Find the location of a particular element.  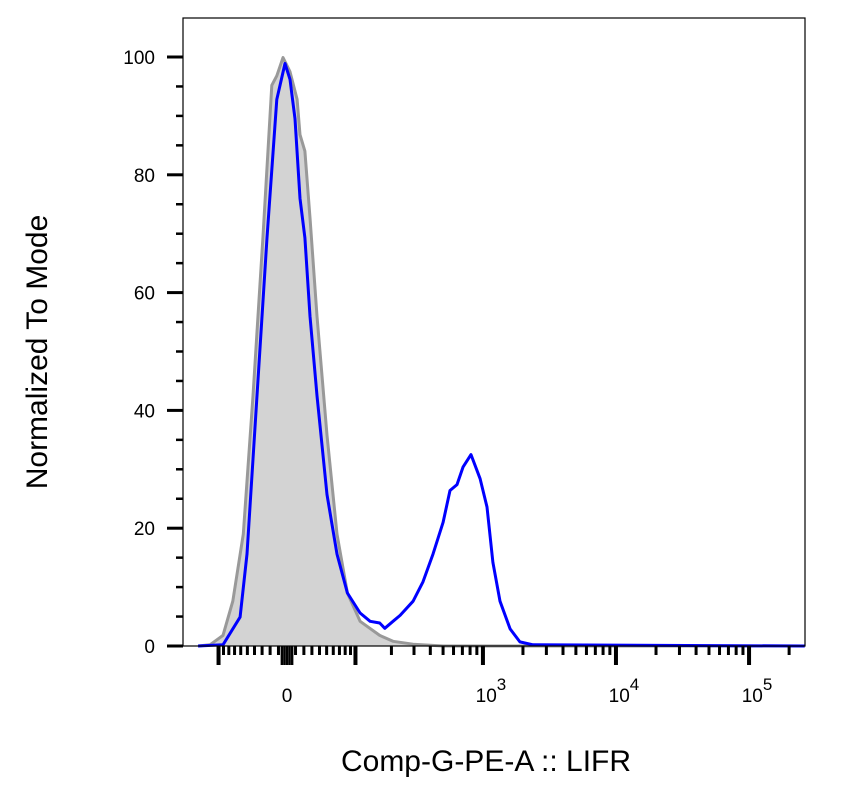

x-tick-label: 0 is located at coordinates (287, 696).